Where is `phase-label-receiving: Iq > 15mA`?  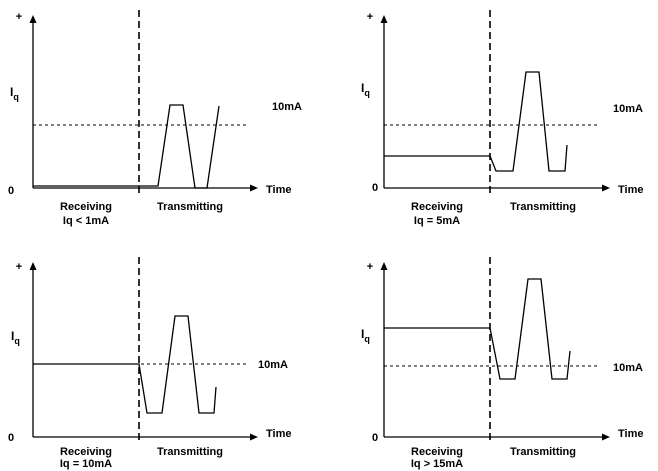 phase-label-receiving: Iq > 15mA is located at coordinates (437, 464).